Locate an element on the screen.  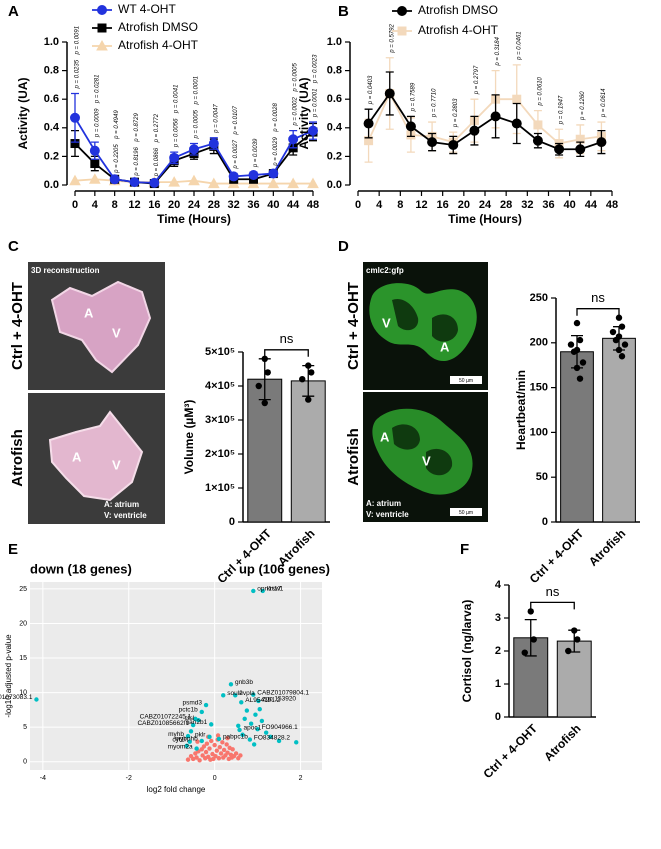
heart-shape is located at coordinates (422, 450).